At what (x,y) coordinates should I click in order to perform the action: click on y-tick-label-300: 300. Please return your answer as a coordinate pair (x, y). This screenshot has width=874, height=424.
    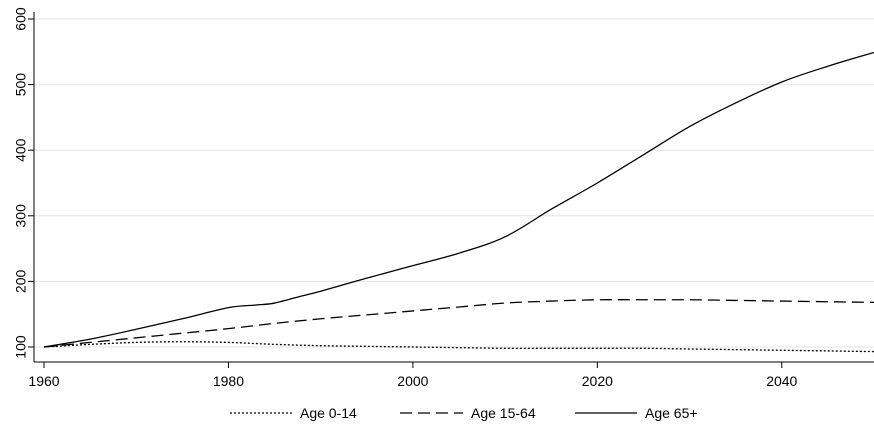
    Looking at the image, I should click on (21, 216).